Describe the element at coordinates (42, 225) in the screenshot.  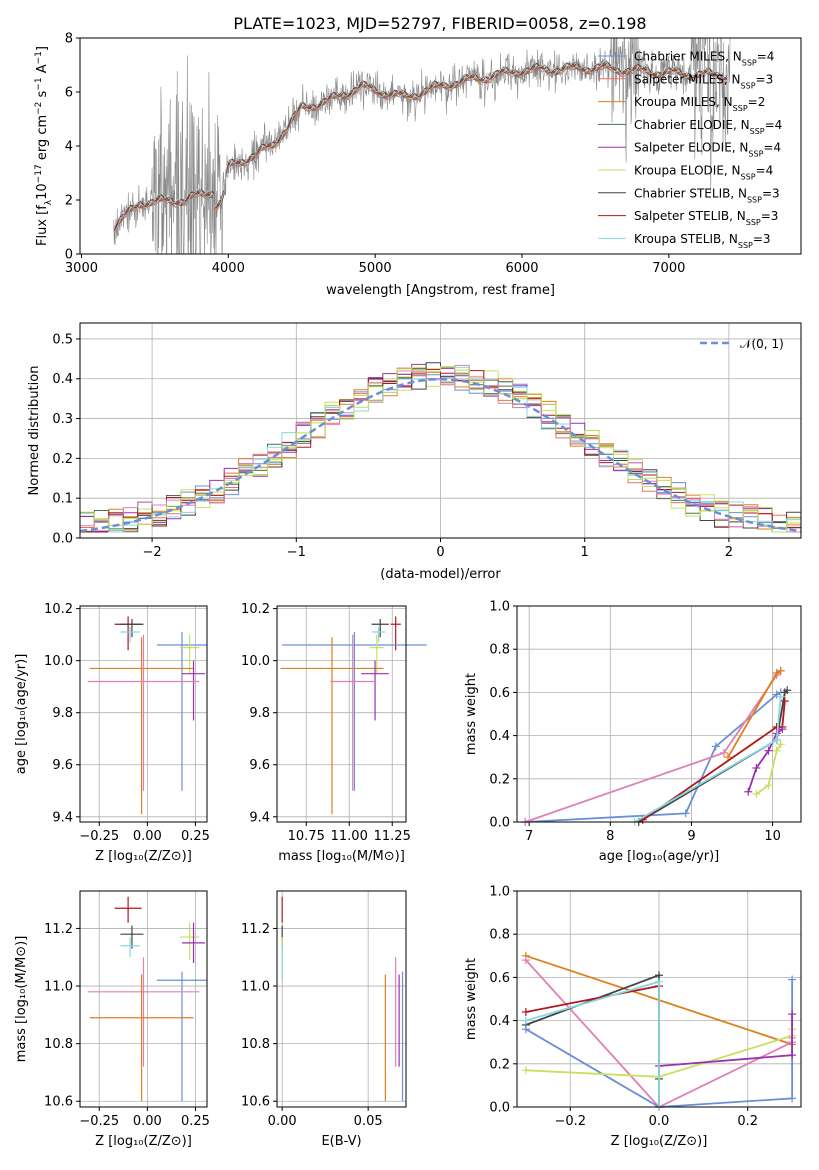
I see `y-axis-label-part: Flux [f` at that location.